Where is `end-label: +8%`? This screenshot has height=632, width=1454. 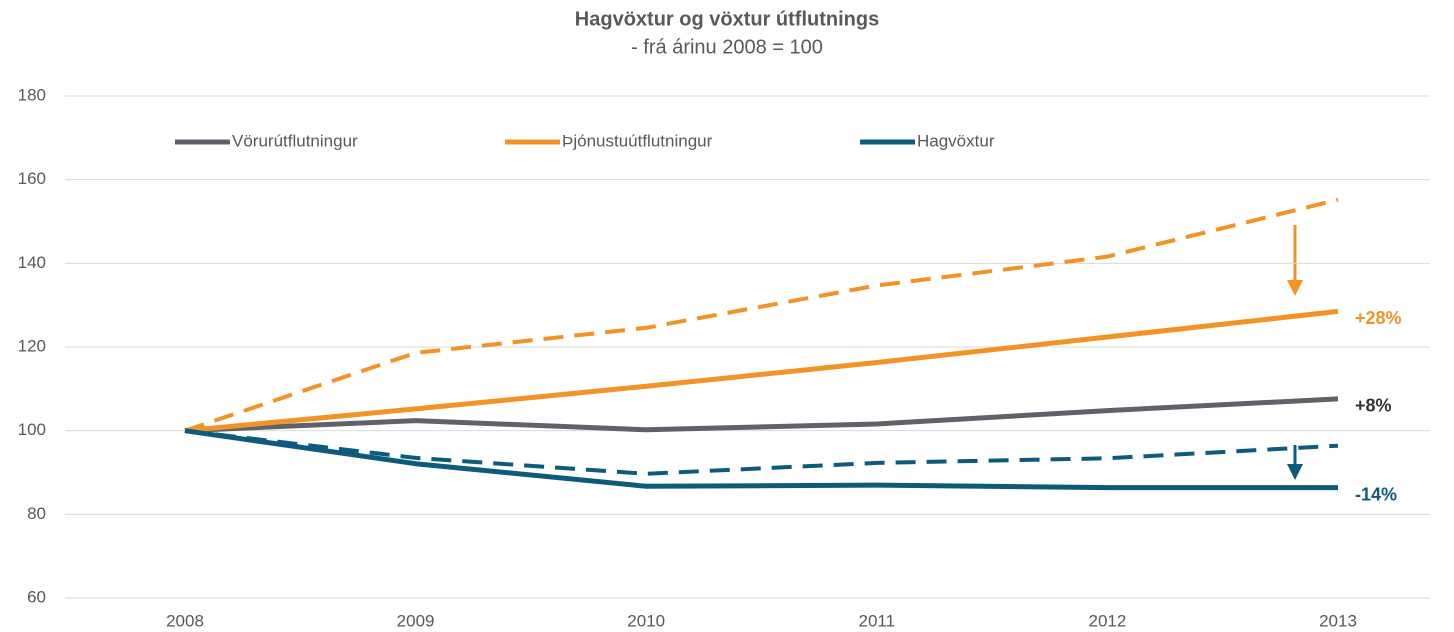 end-label: +8% is located at coordinates (1373, 406).